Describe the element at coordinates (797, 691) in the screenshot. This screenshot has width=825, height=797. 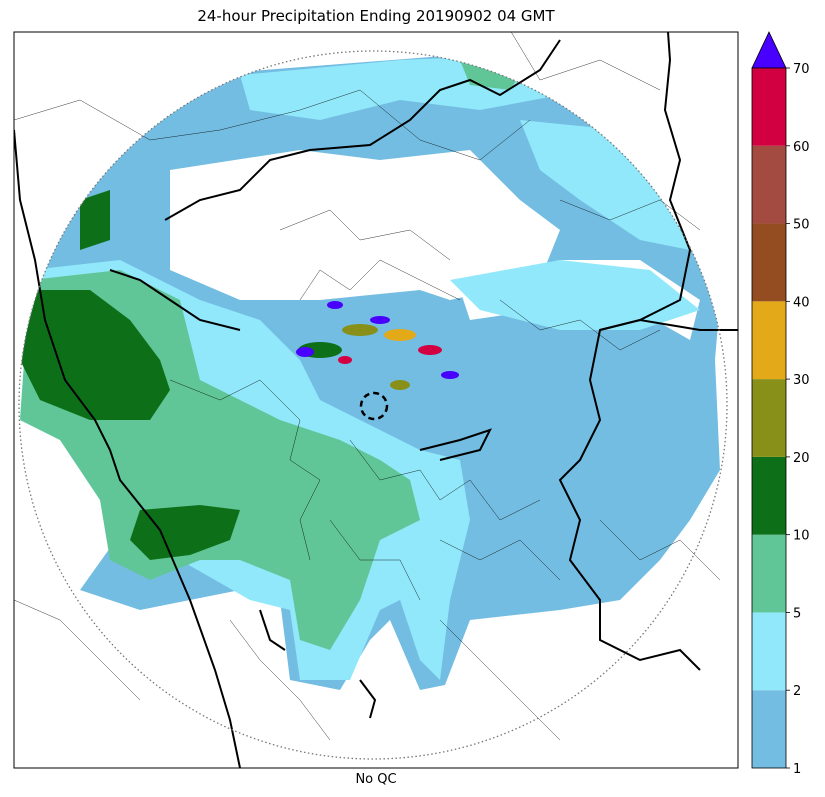
I see `colorbar-tick-label: 2` at that location.